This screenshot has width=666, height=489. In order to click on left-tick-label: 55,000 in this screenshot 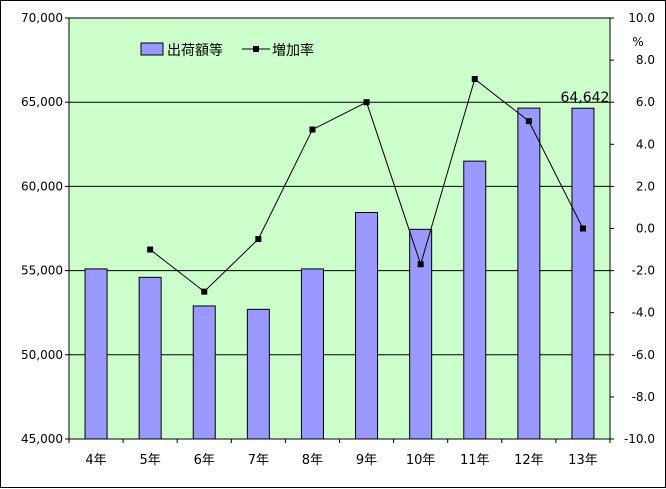, I will do `click(42, 271)`.